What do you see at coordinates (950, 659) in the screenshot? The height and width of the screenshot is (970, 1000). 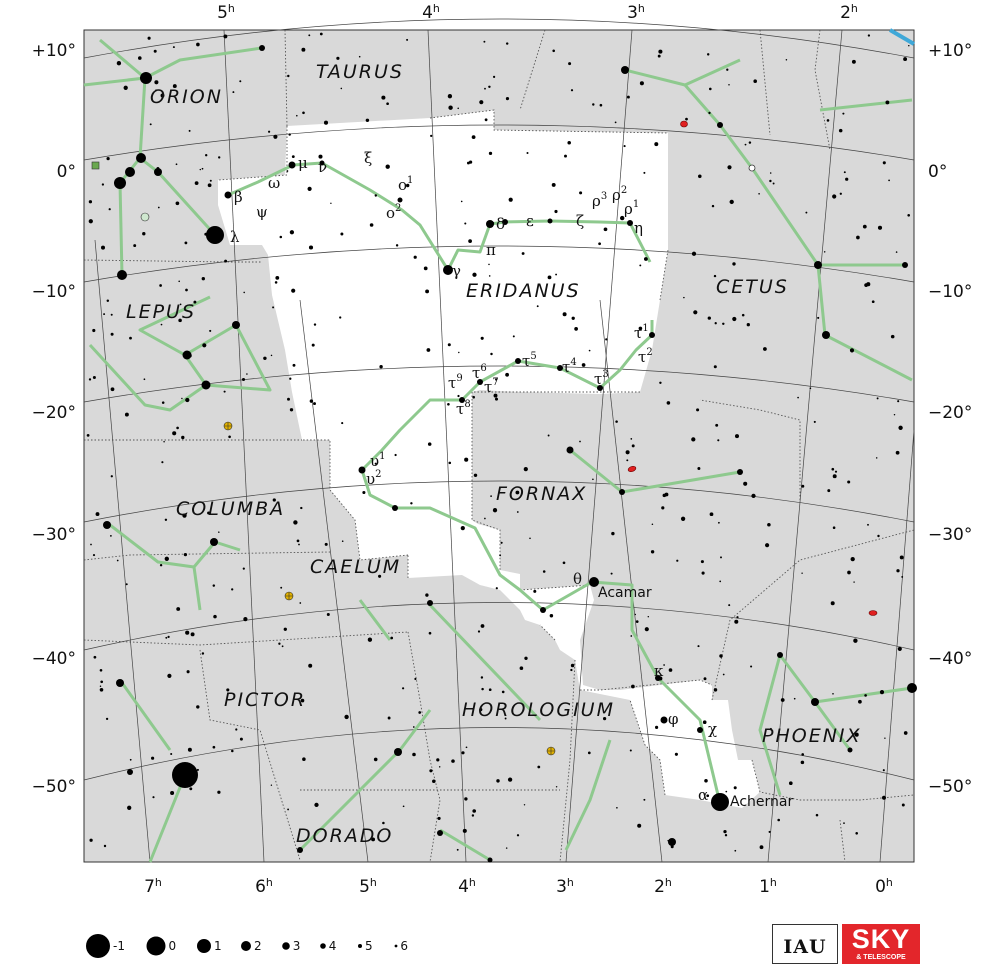 I see `dec-right-label: −40°` at bounding box center [950, 659].